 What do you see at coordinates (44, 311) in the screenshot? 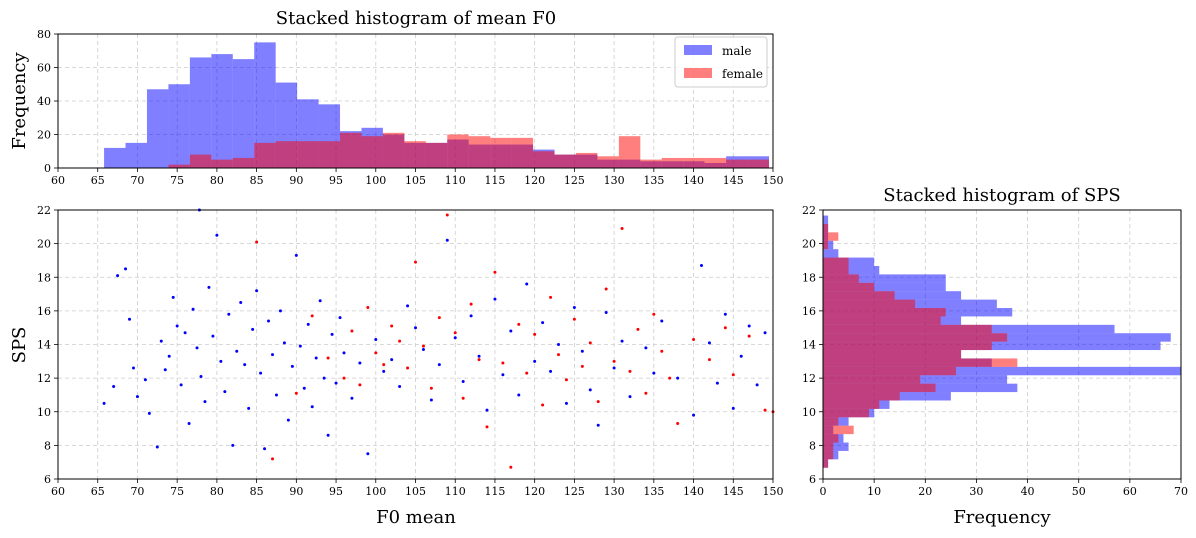
I see `y-tick-label: 16` at bounding box center [44, 311].